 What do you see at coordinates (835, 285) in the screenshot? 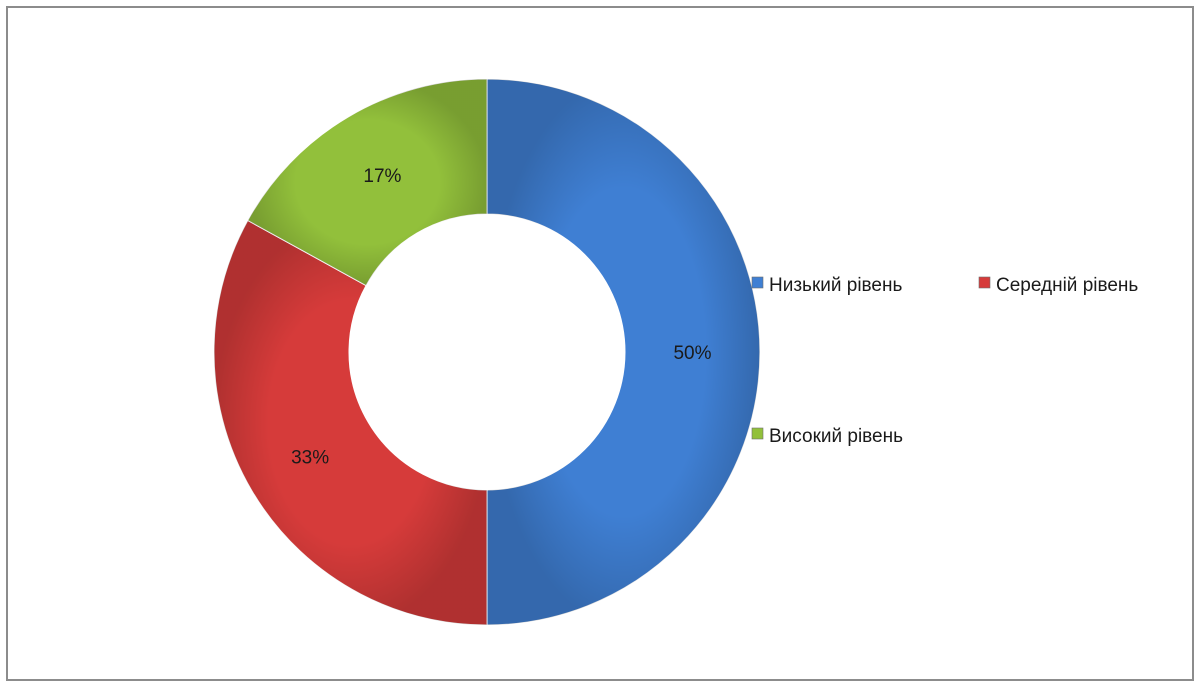
I see `legend-label-1: Низький рівень` at bounding box center [835, 285].